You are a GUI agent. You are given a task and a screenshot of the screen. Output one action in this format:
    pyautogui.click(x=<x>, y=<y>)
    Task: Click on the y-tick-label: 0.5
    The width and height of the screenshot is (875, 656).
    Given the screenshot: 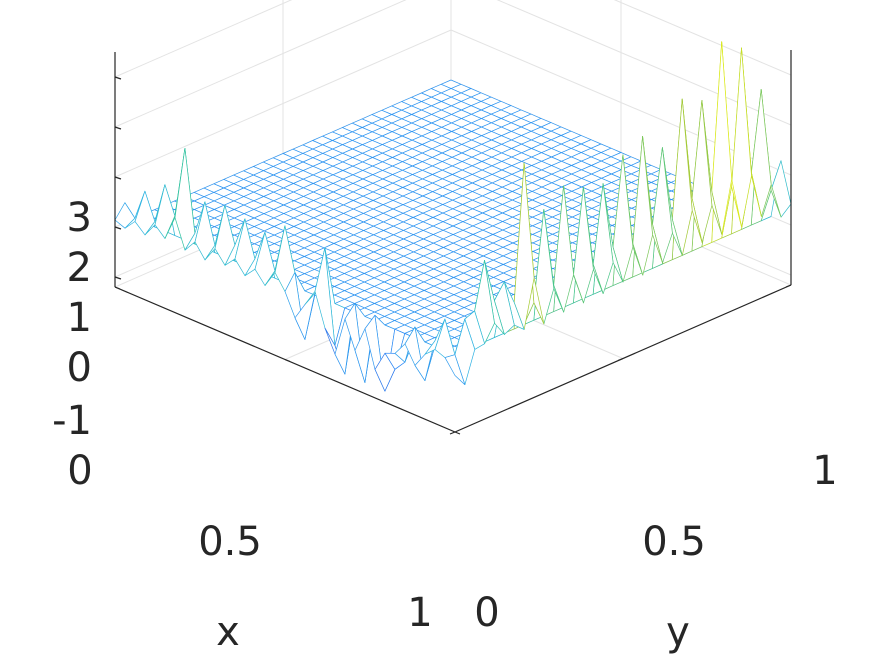 What is the action you would take?
    pyautogui.click(x=674, y=542)
    